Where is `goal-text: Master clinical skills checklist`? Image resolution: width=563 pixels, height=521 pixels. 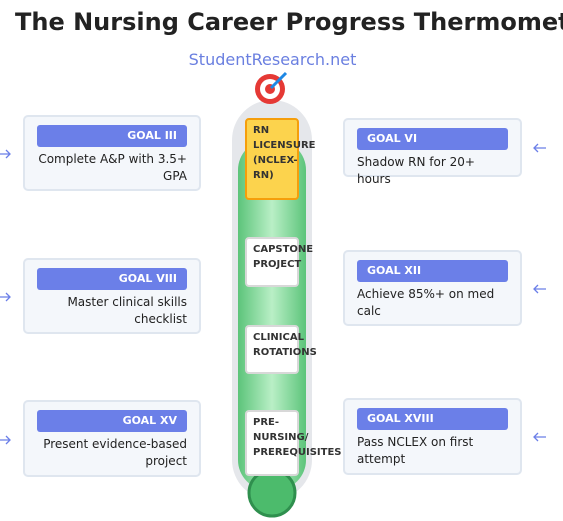
goal-text: Master clinical skills checklist is located at coordinates (127, 310).